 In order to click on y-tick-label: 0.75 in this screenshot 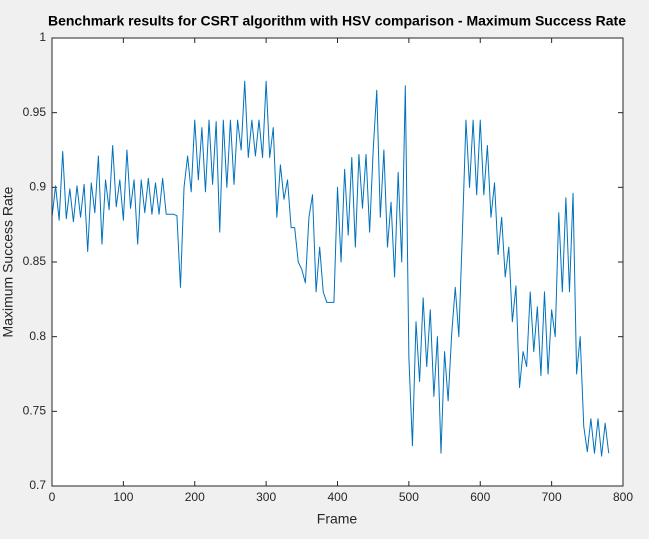, I will do `click(35, 411)`.